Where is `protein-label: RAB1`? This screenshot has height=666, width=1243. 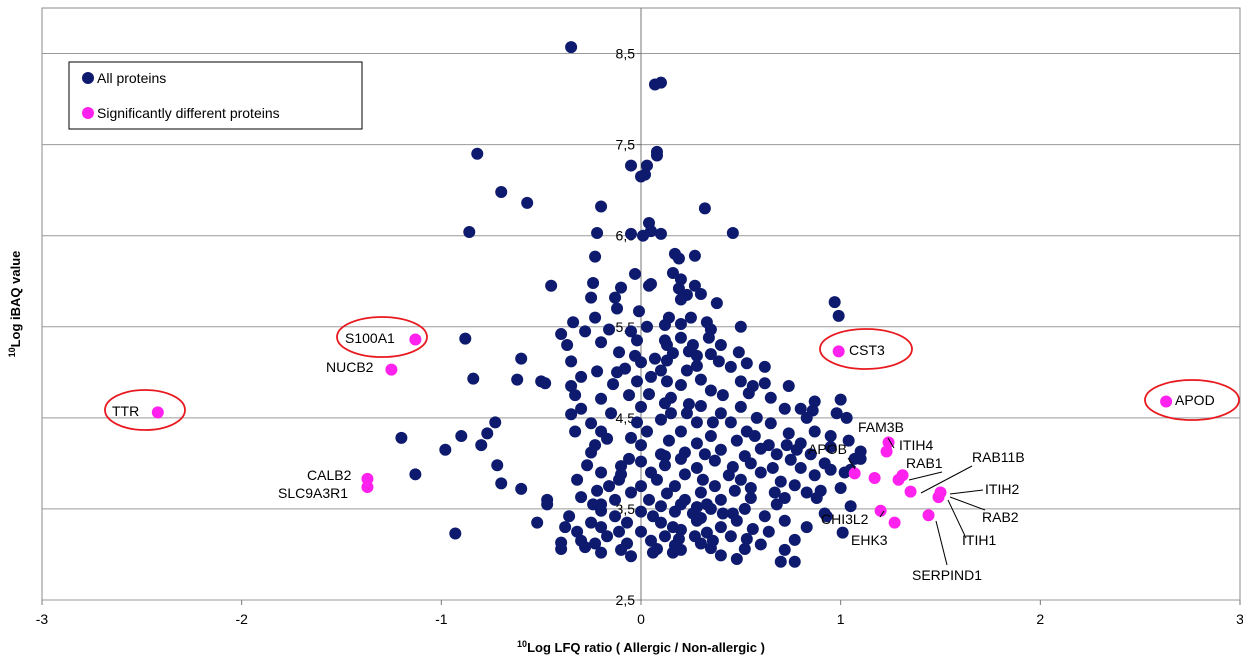 protein-label: RAB1 is located at coordinates (924, 463).